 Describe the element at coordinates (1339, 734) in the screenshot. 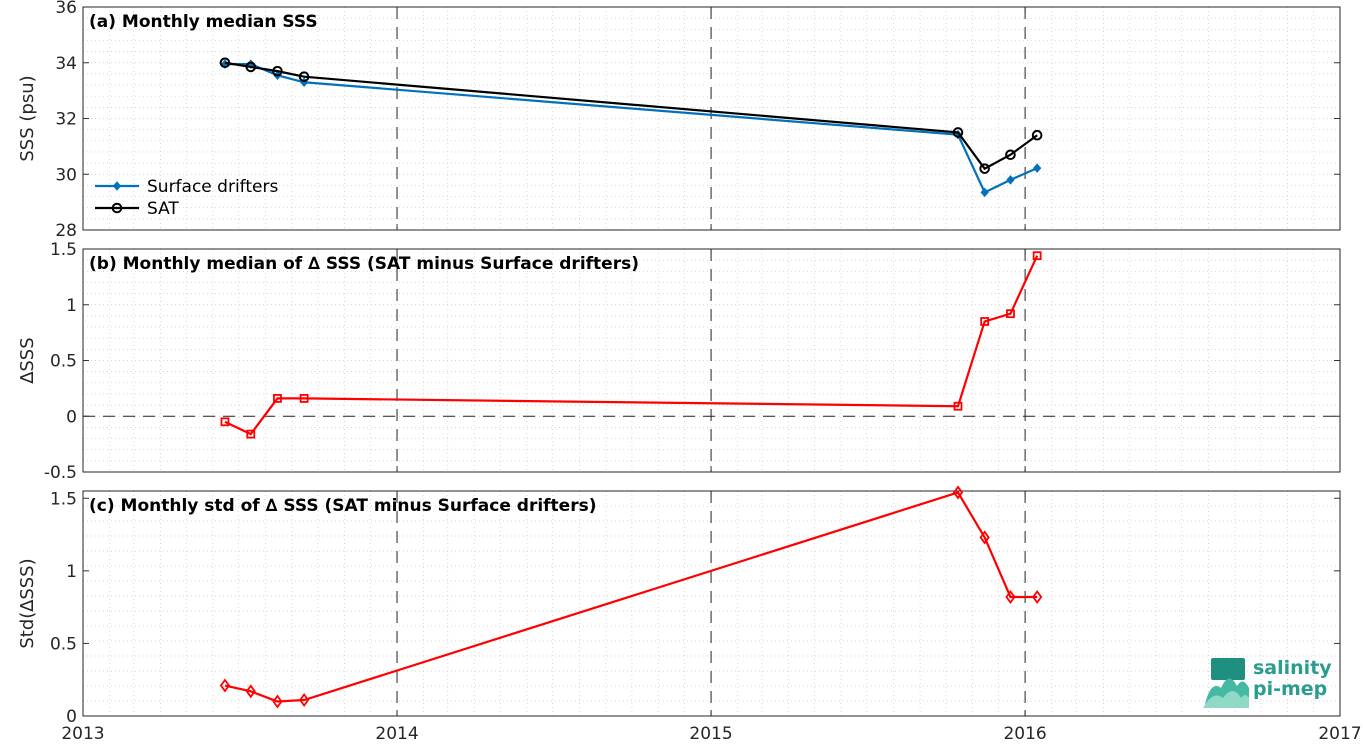

I see `x-tick-label: 2017` at that location.